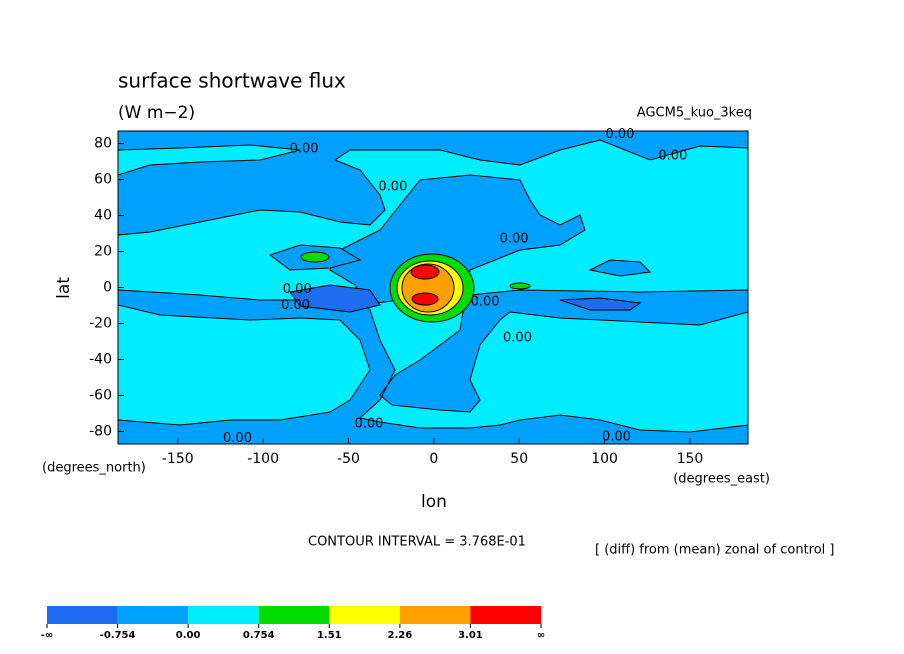 The height and width of the screenshot is (654, 904). I want to click on colorbar-label: -0.754, so click(118, 635).